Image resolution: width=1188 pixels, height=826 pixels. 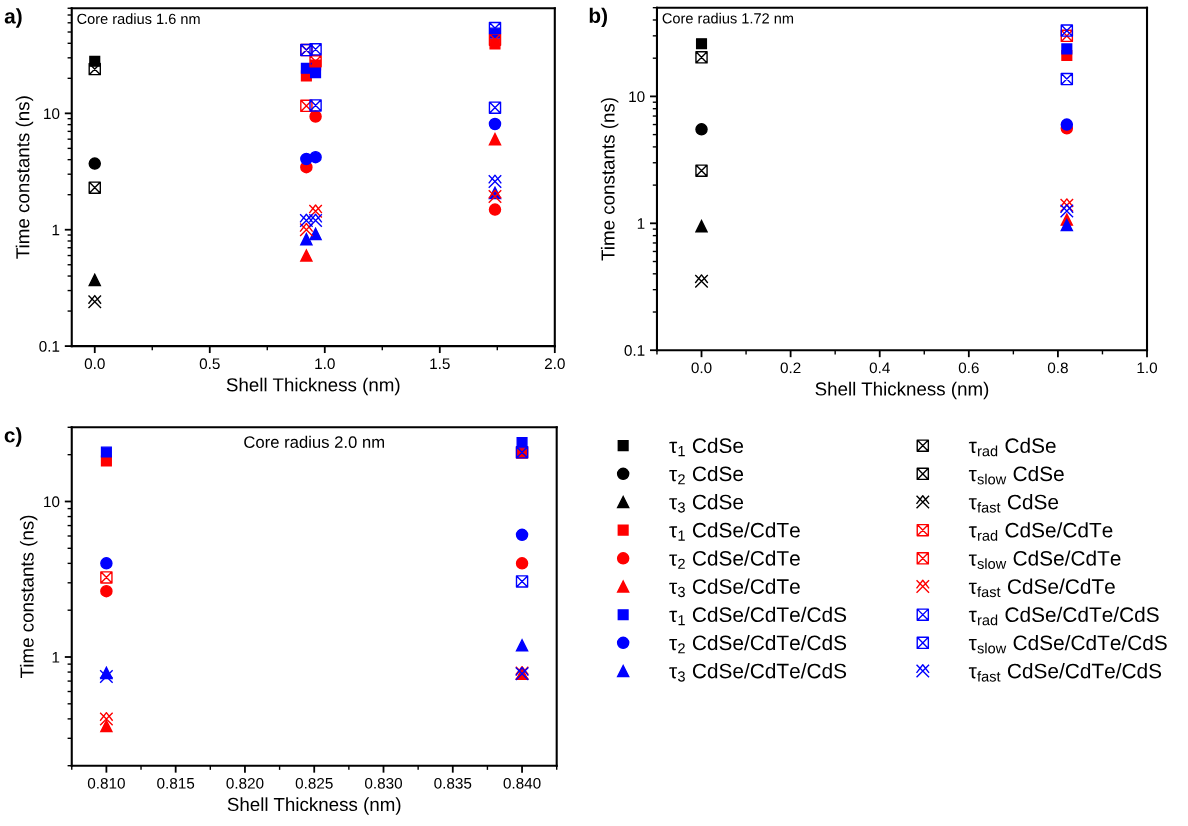 I want to click on x-tick-label: 0.6, so click(x=968, y=368).